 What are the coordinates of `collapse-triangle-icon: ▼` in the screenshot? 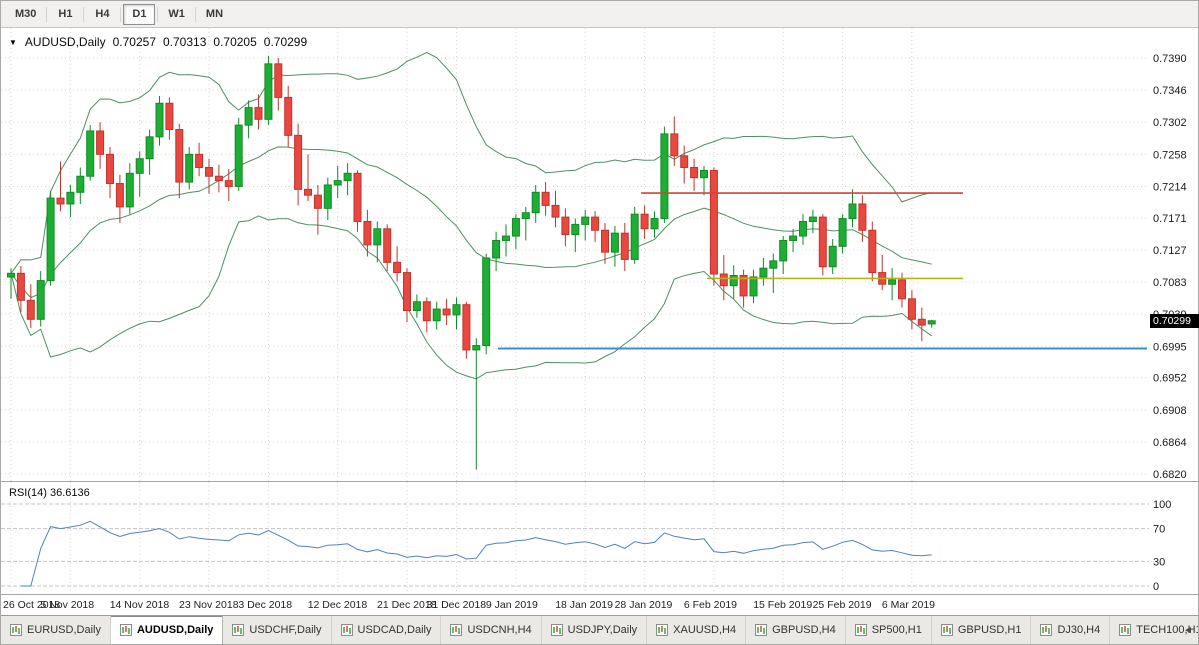 It's located at (13, 42).